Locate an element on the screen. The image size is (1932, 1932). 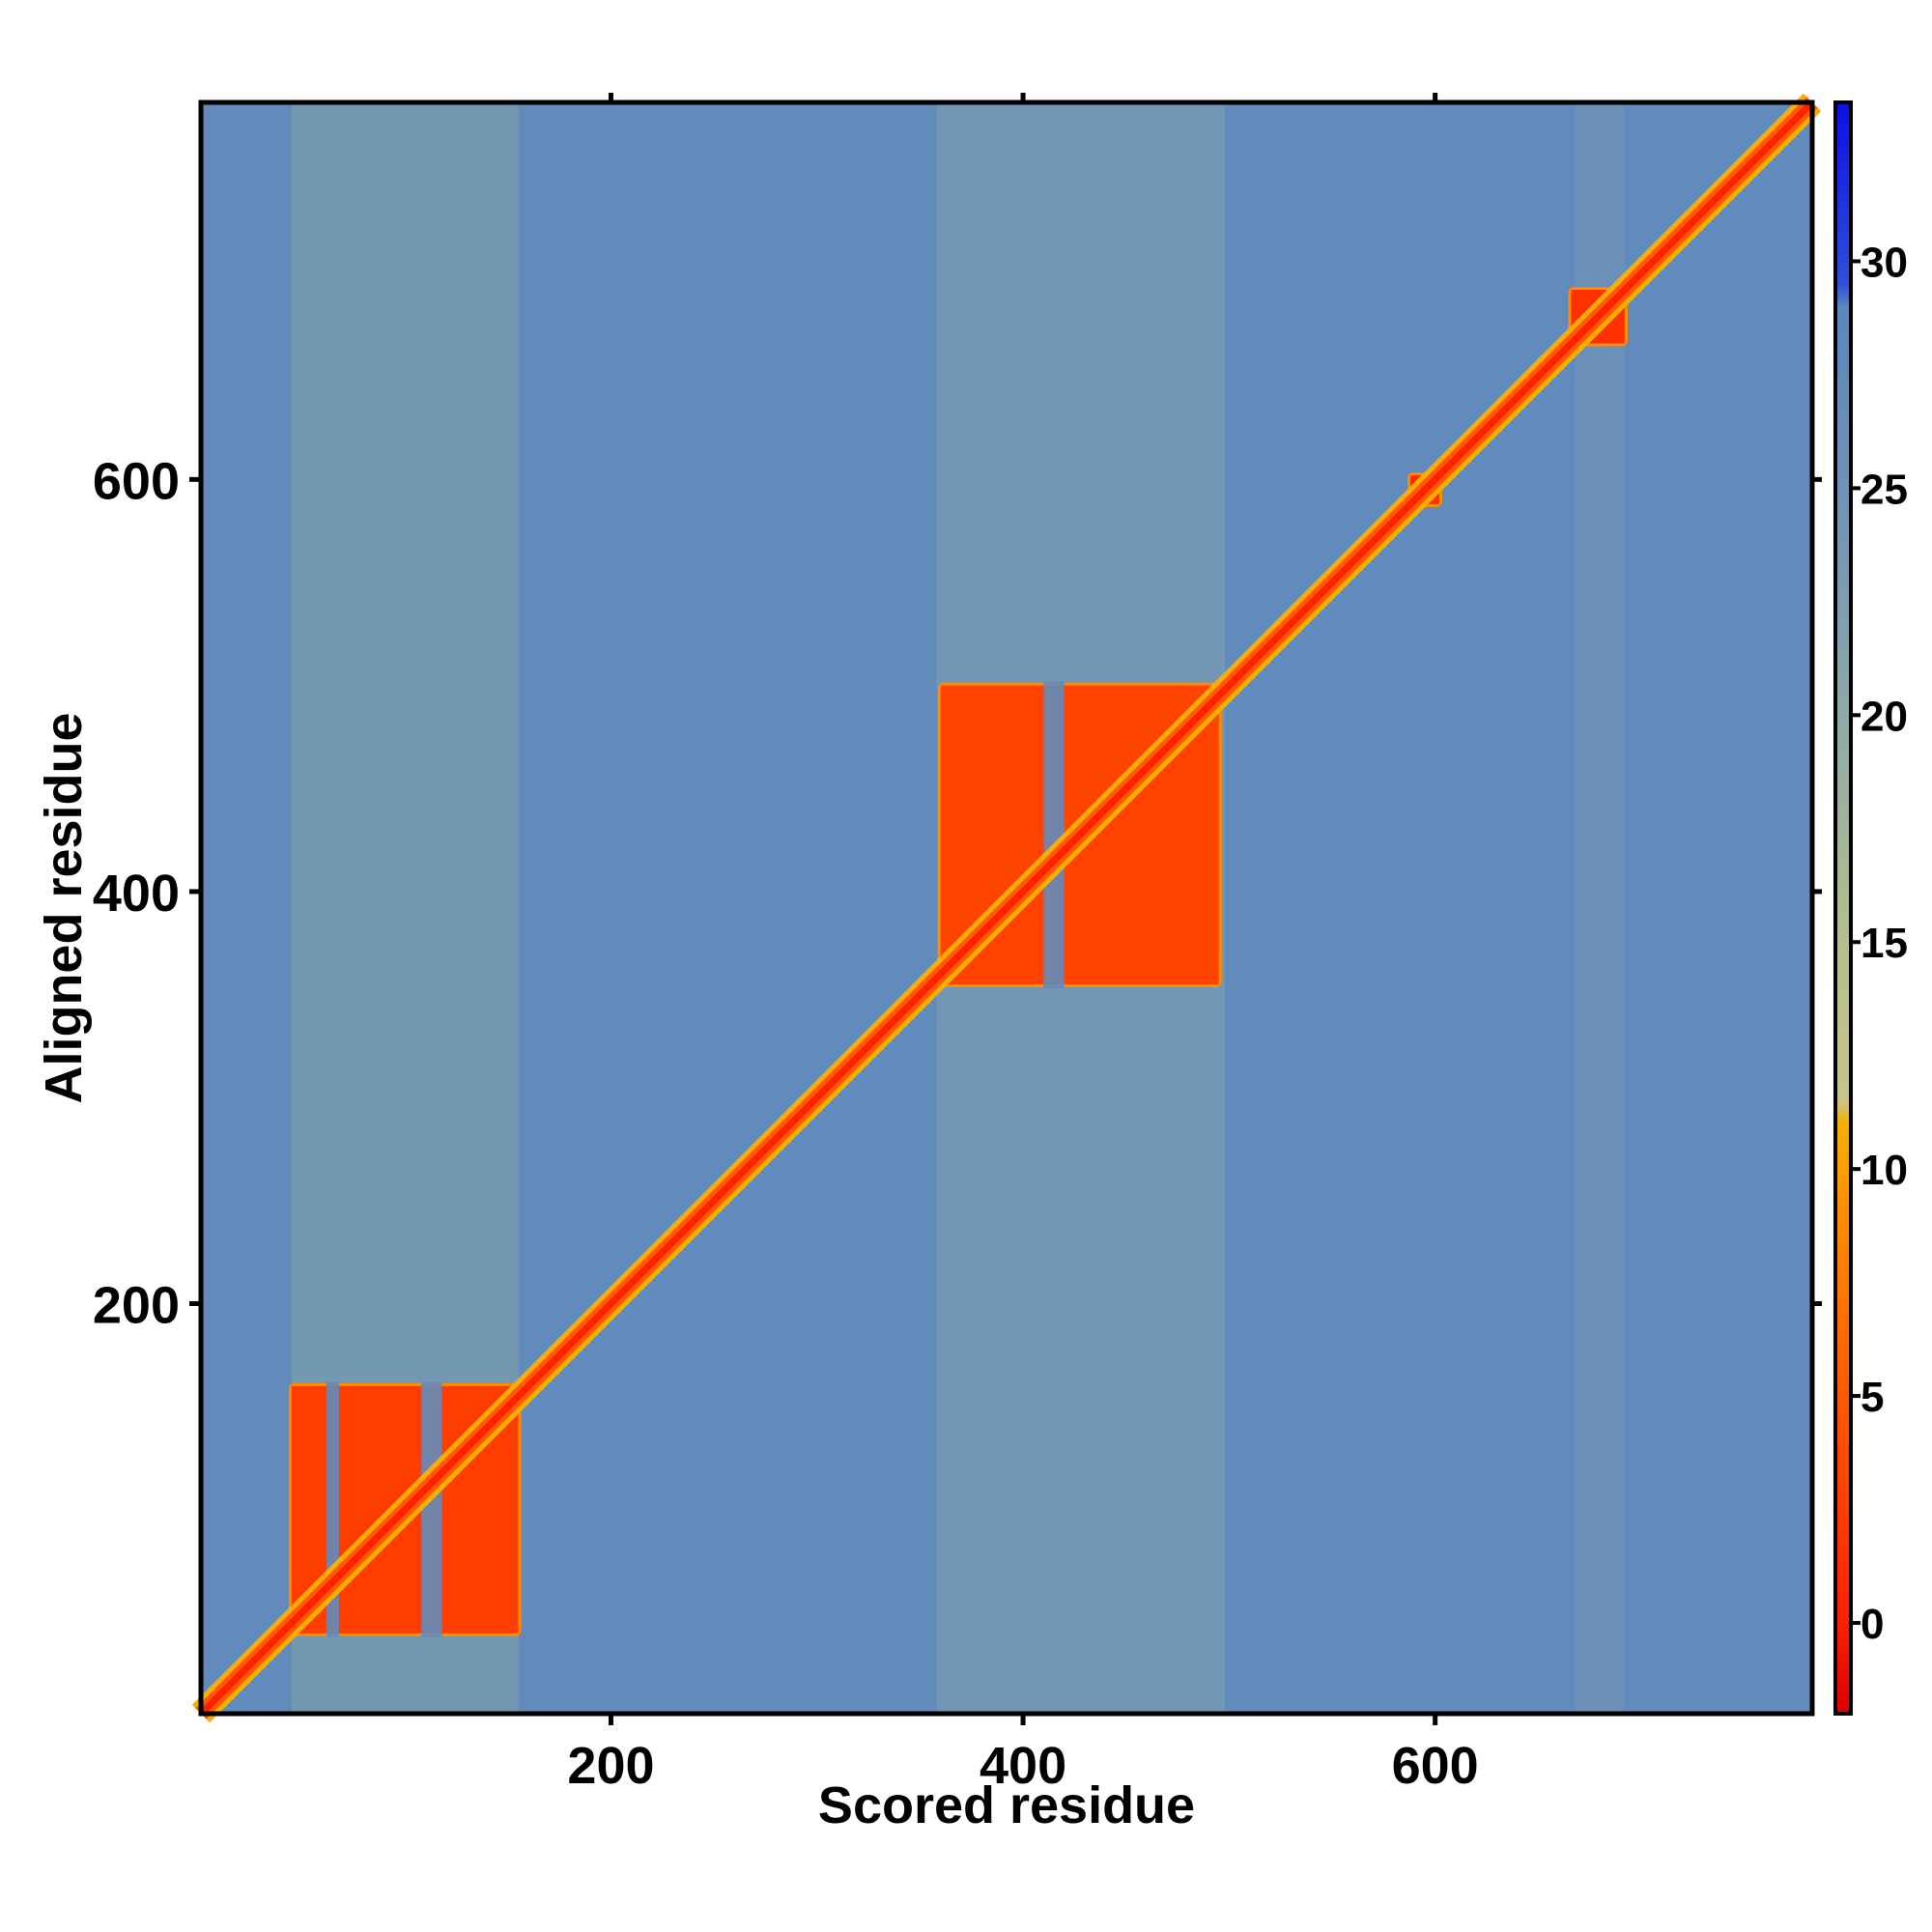
x-tick-label-200: 200 is located at coordinates (610, 1766).